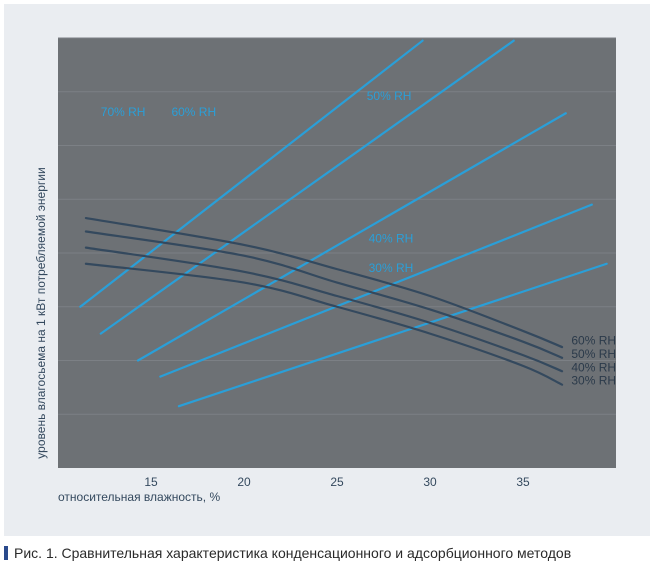  What do you see at coordinates (593, 354) in the screenshot?
I see `condensation-label-50: 50% RH` at bounding box center [593, 354].